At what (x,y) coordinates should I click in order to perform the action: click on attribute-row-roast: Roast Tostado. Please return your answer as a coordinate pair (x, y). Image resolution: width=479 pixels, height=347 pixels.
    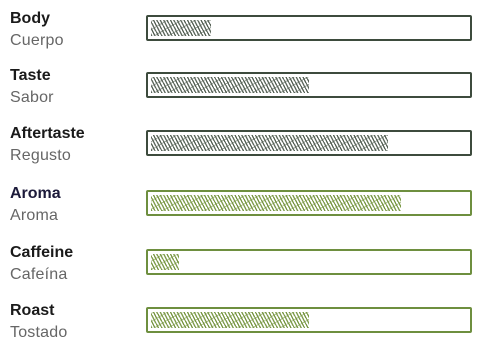
    Looking at the image, I should click on (239, 323).